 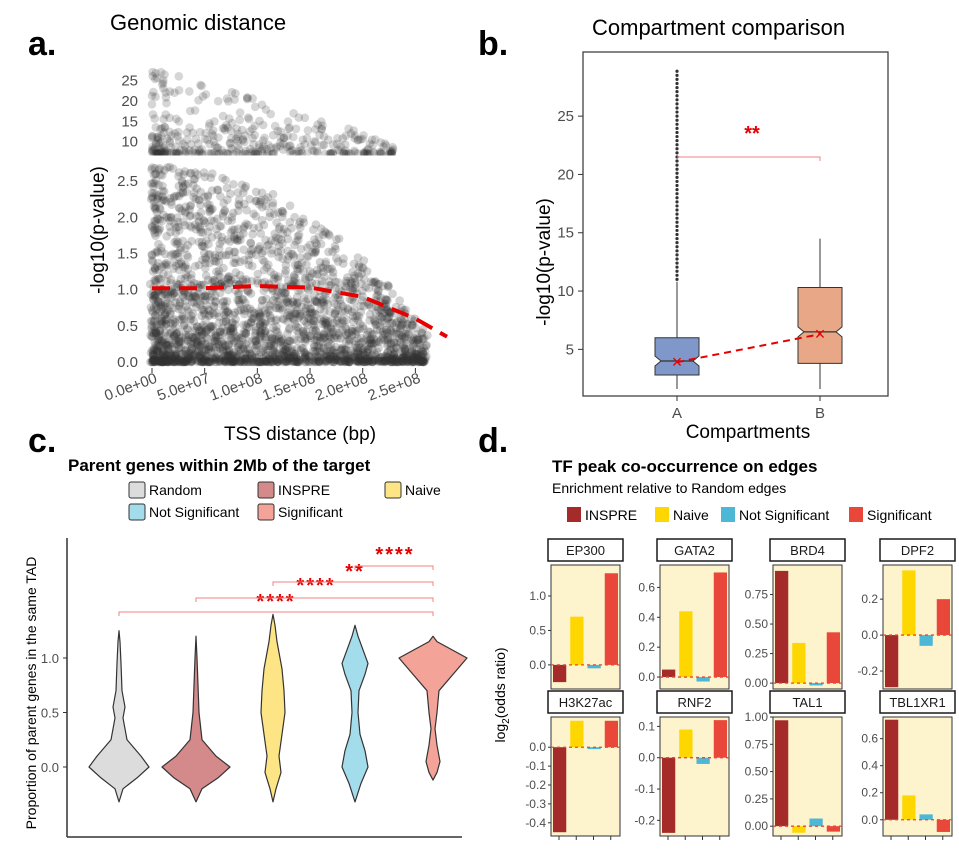 What do you see at coordinates (869, 820) in the screenshot?
I see `y-tick-label: 0.0` at bounding box center [869, 820].